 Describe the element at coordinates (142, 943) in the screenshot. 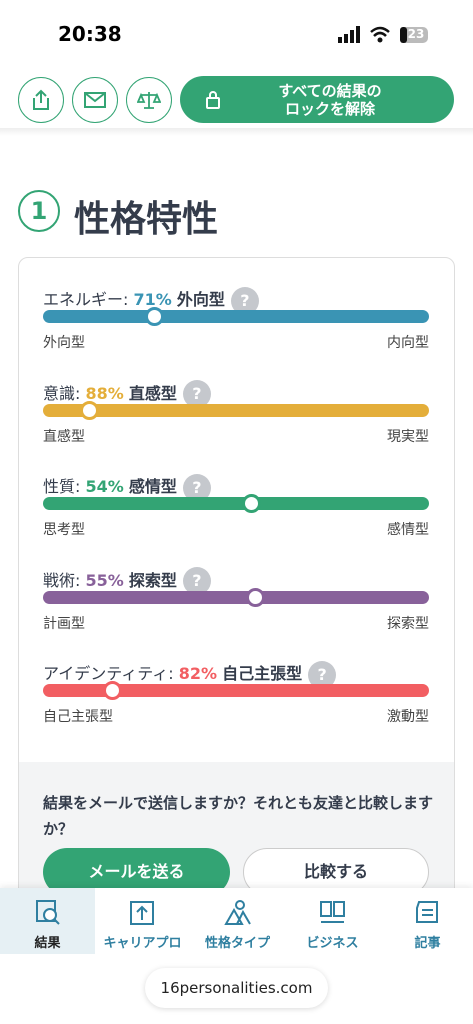

I see `nav-label: キャリアプロ` at that location.